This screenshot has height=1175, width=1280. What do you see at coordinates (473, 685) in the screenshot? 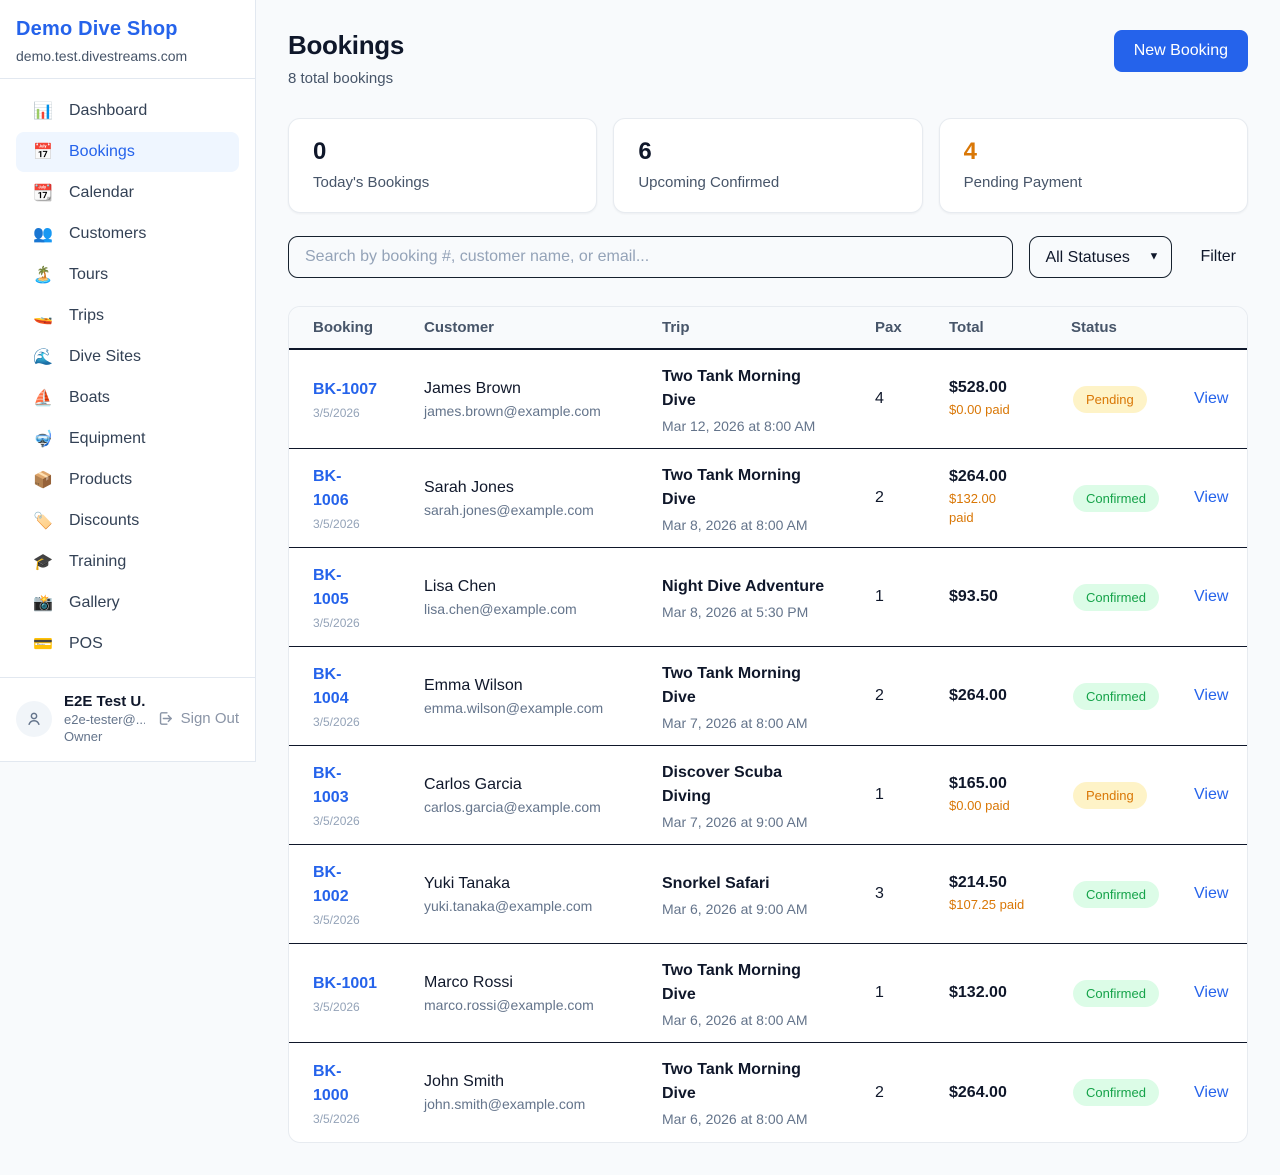
I see `customer-name: Emma Wilson` at bounding box center [473, 685].